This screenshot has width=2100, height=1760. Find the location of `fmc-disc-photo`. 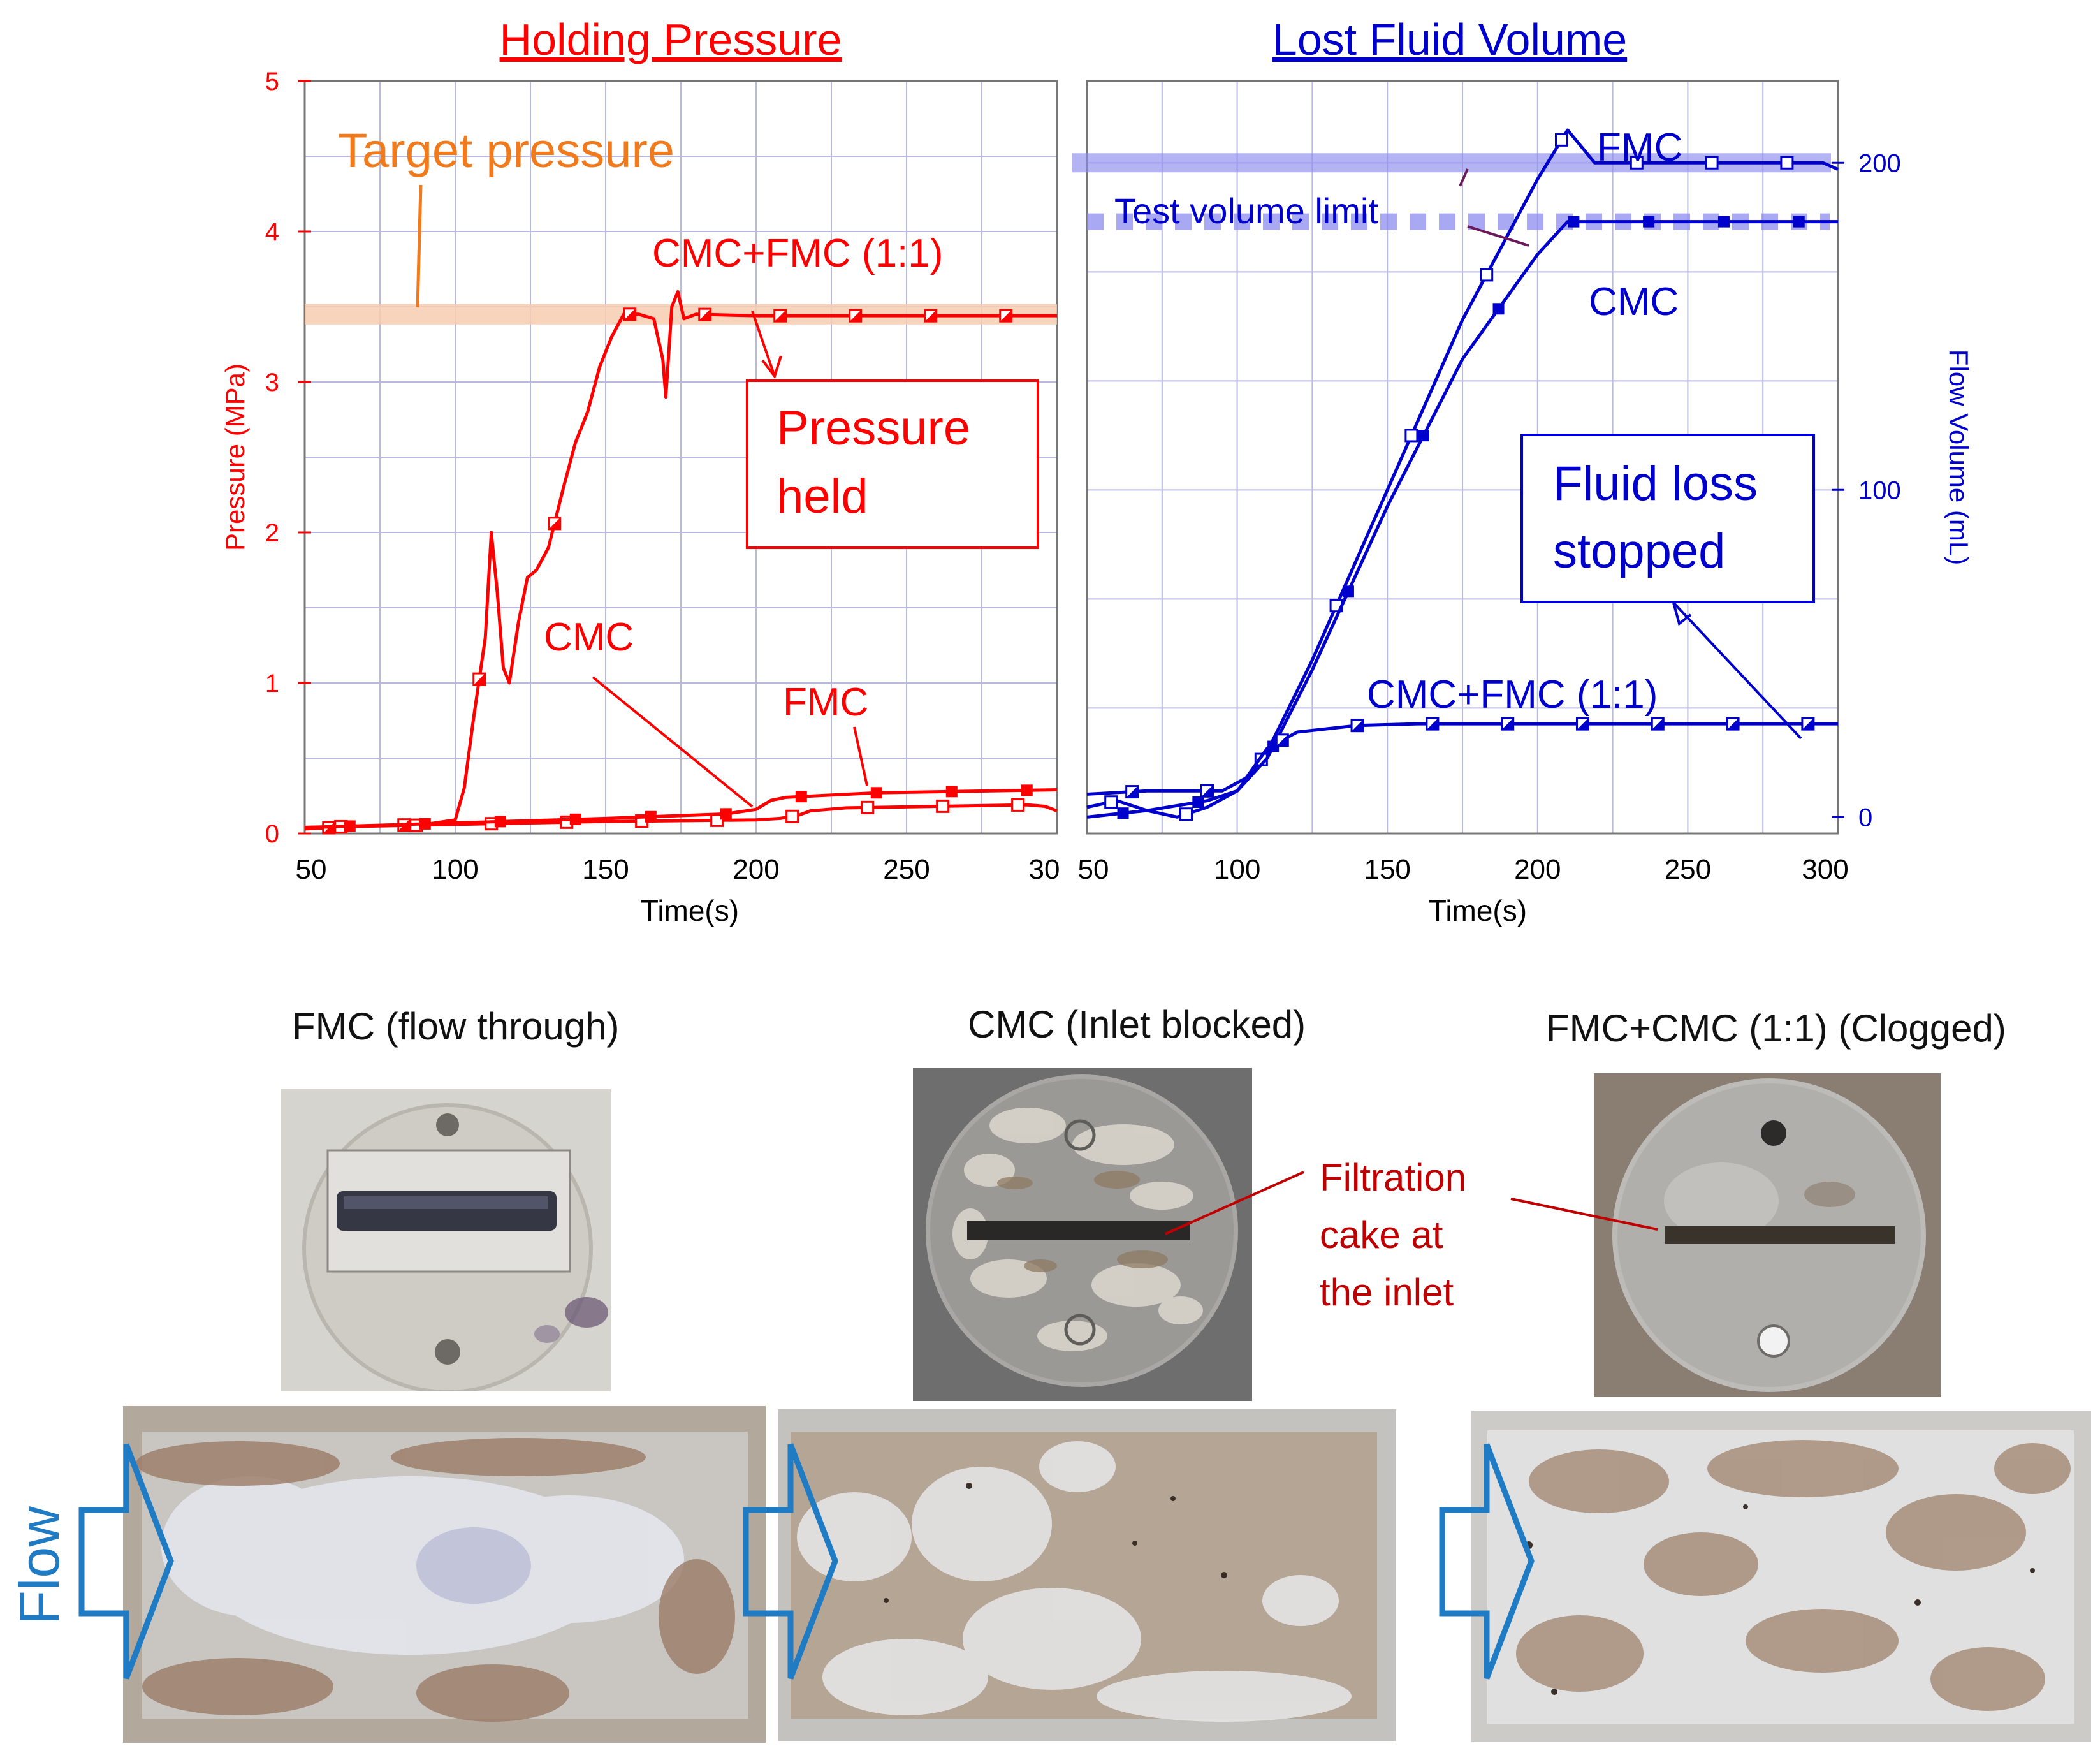

fmc-disc-photo is located at coordinates (446, 1240).